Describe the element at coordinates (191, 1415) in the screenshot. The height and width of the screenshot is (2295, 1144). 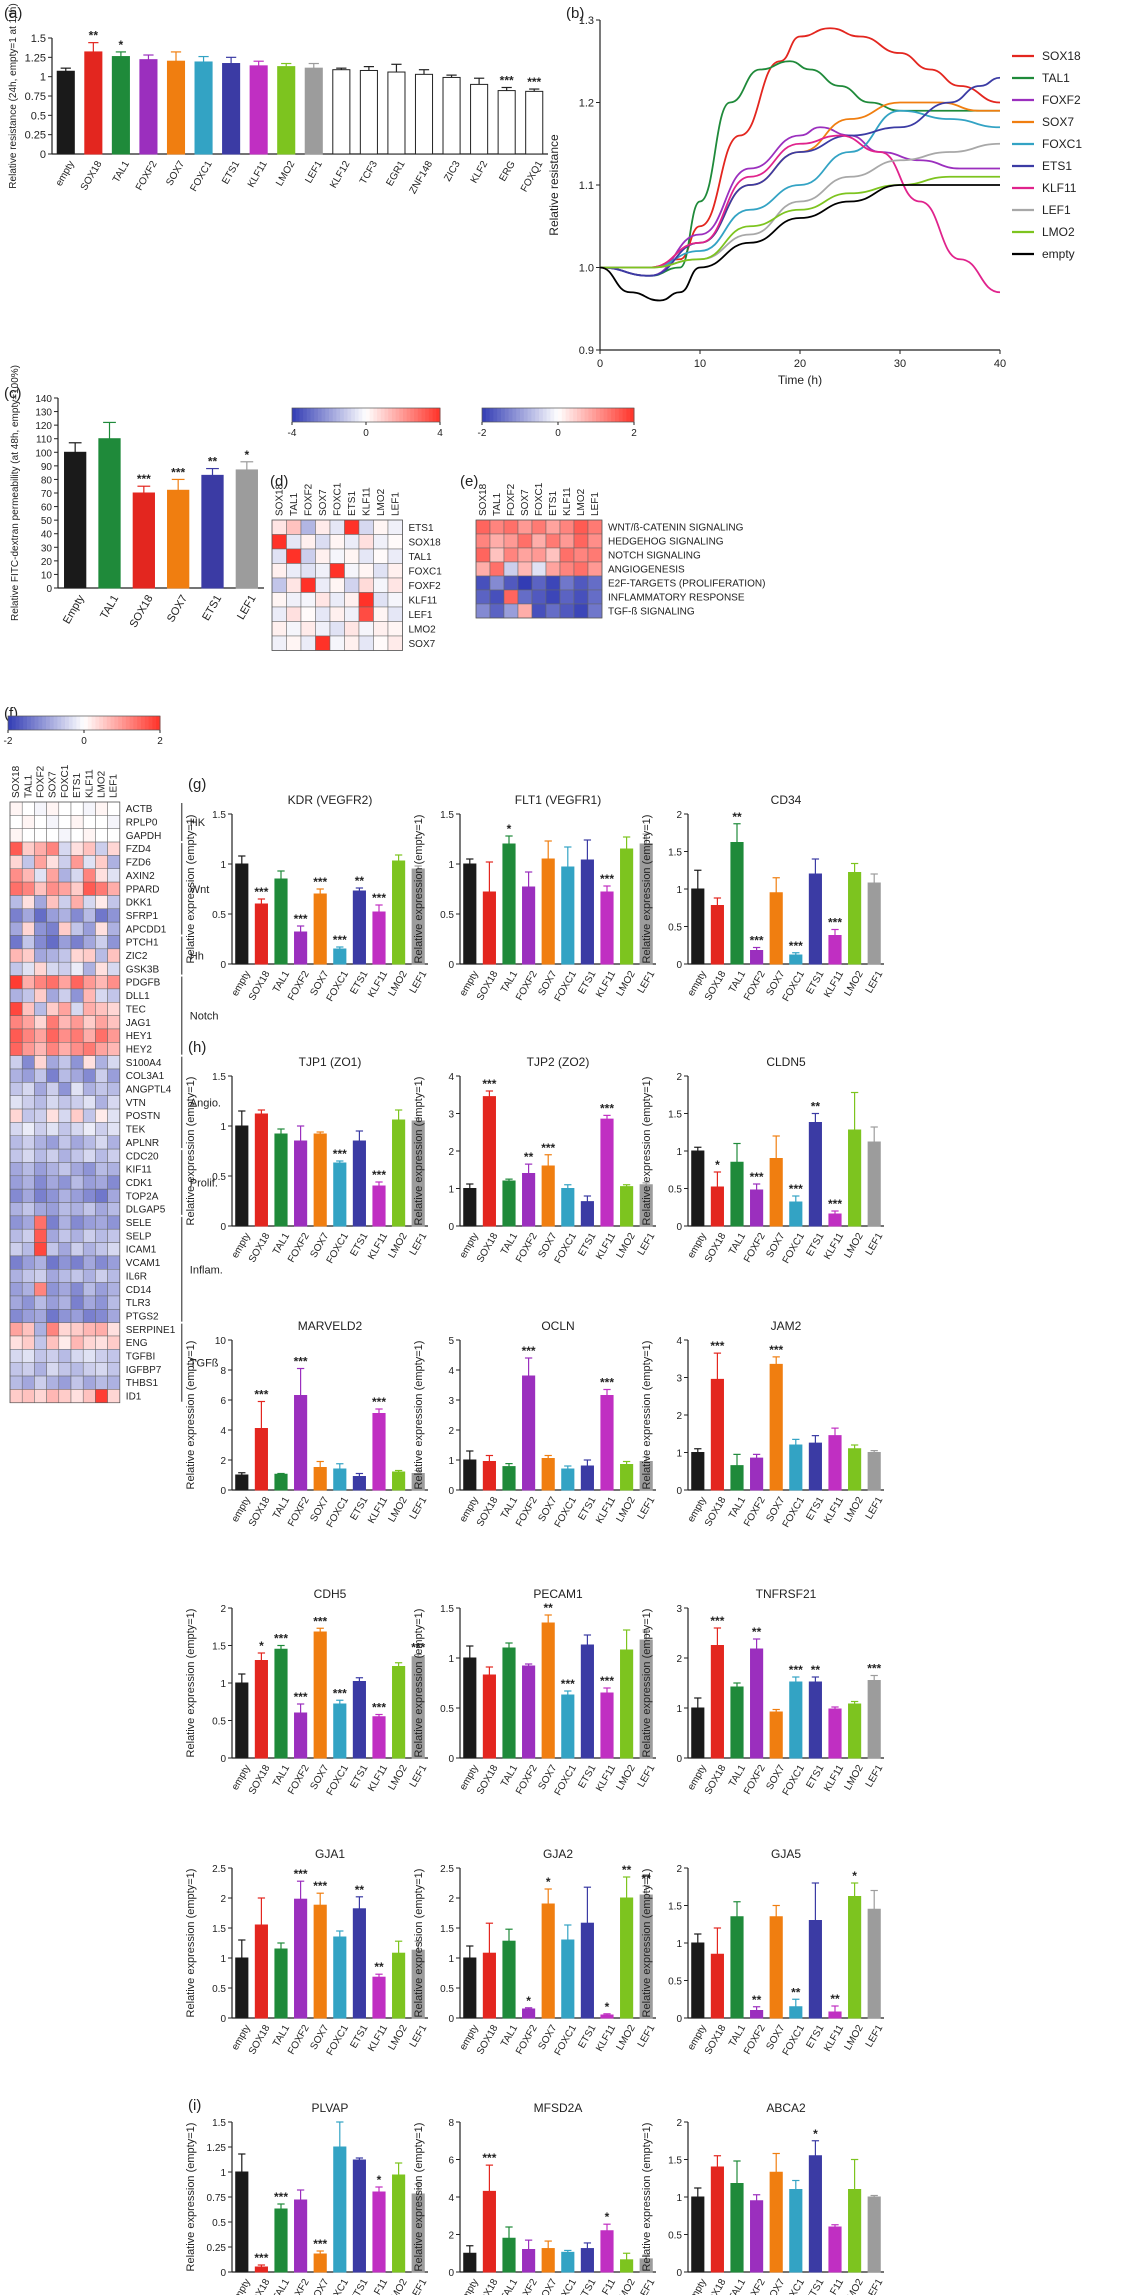
I see `y-axis-label: Relative expression (empty=1)` at that location.